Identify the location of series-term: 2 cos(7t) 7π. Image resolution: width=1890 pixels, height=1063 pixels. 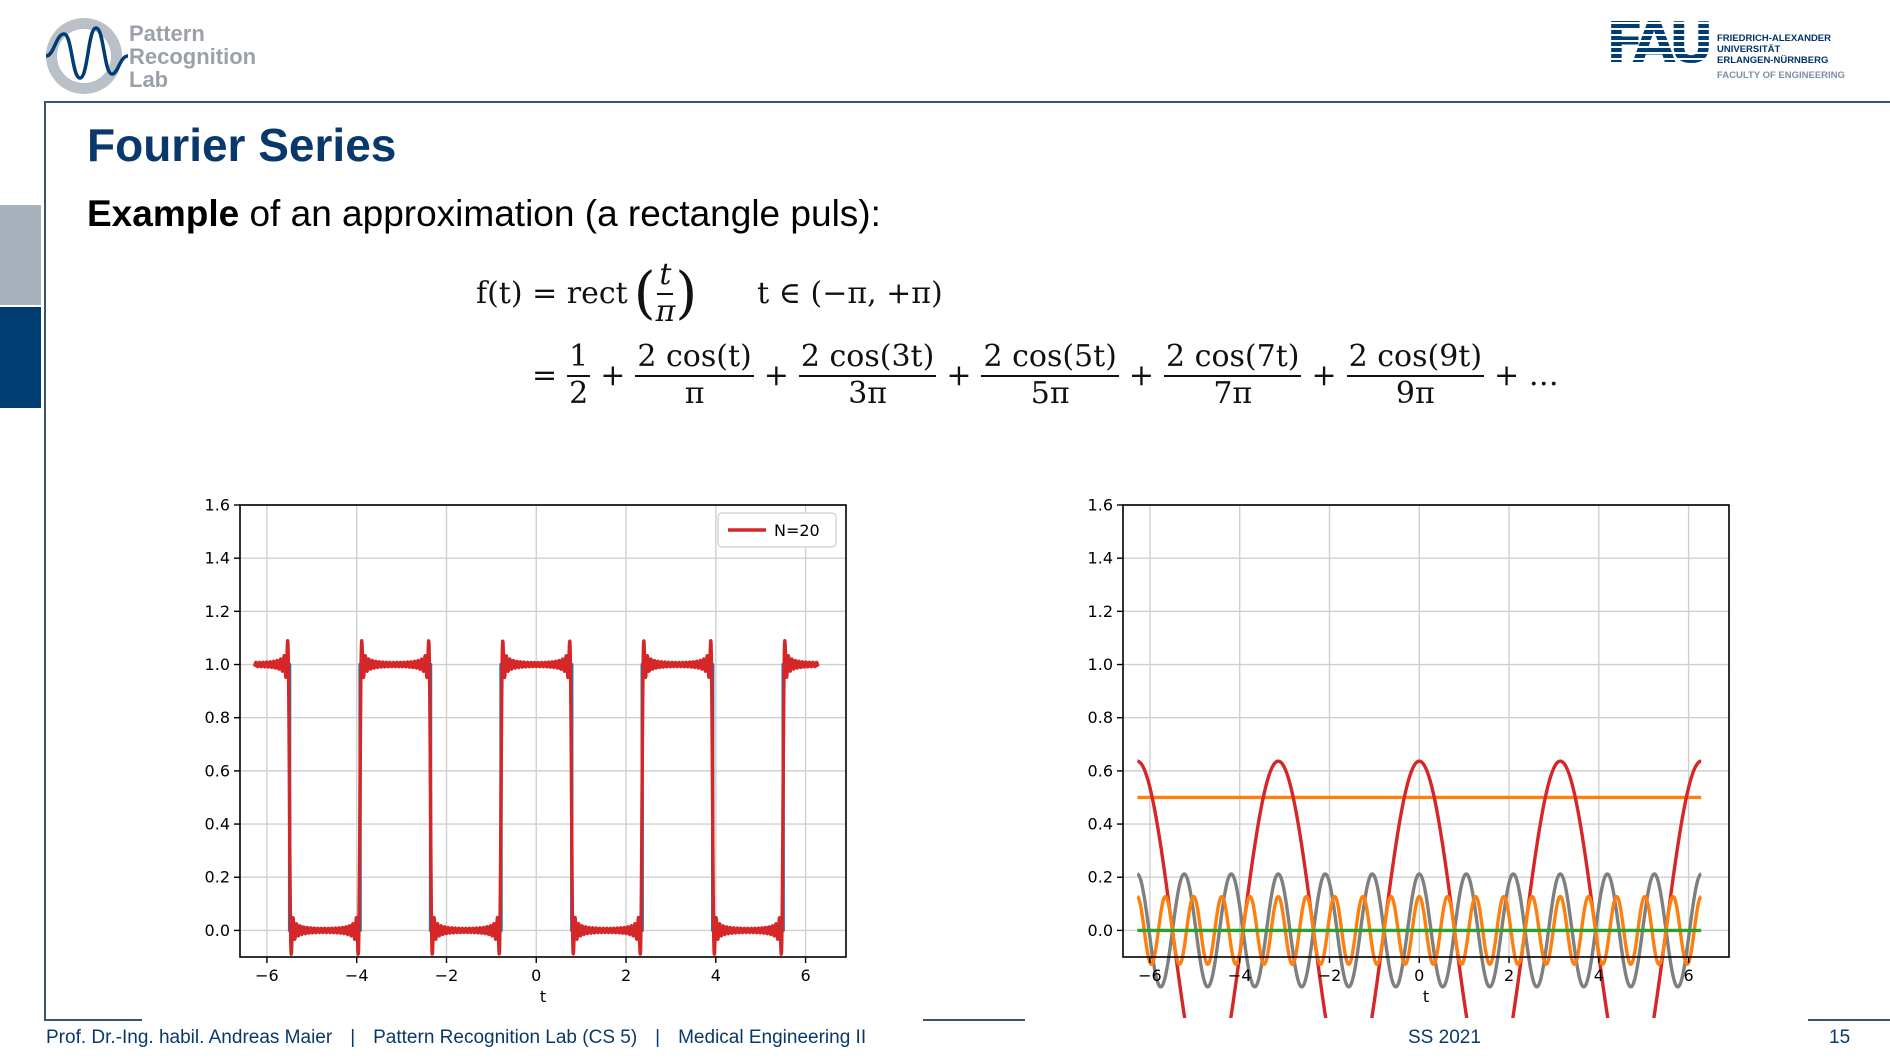
(1233, 375).